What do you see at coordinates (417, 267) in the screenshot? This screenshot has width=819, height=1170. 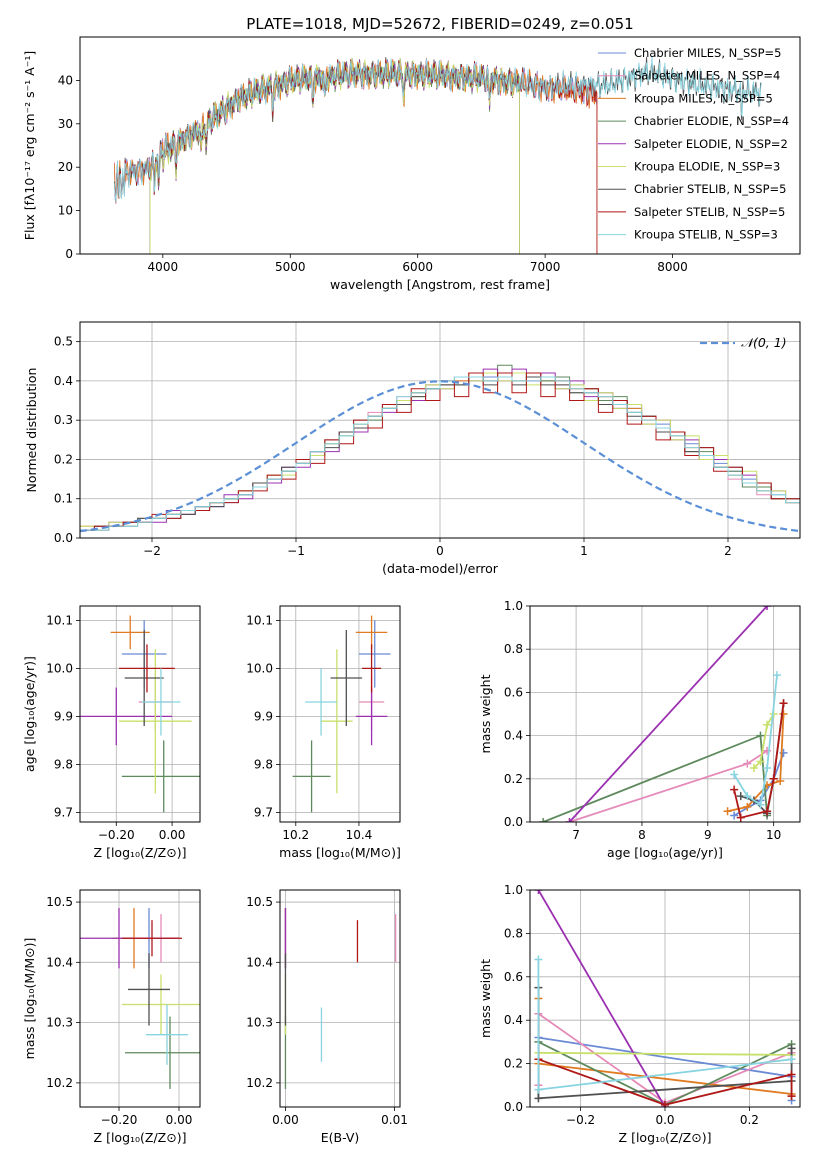 I see `x-tick-label: 6000` at bounding box center [417, 267].